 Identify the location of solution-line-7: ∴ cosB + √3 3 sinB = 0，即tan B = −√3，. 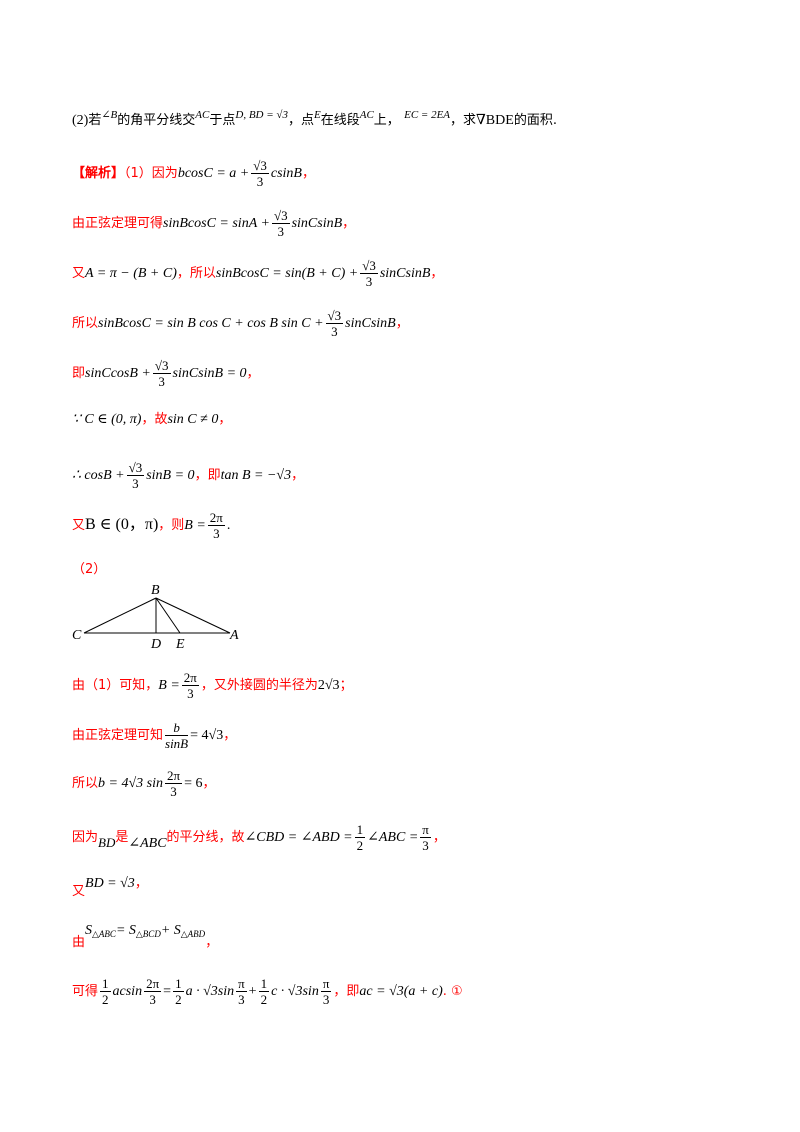
(188, 475).